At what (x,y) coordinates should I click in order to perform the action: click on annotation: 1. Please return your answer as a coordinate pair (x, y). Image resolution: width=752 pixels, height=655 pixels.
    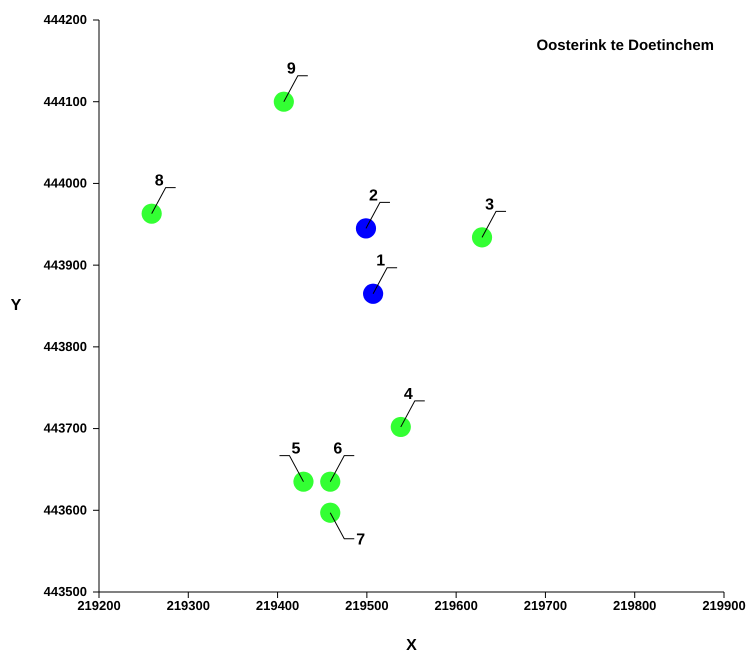
    Looking at the image, I should click on (381, 261).